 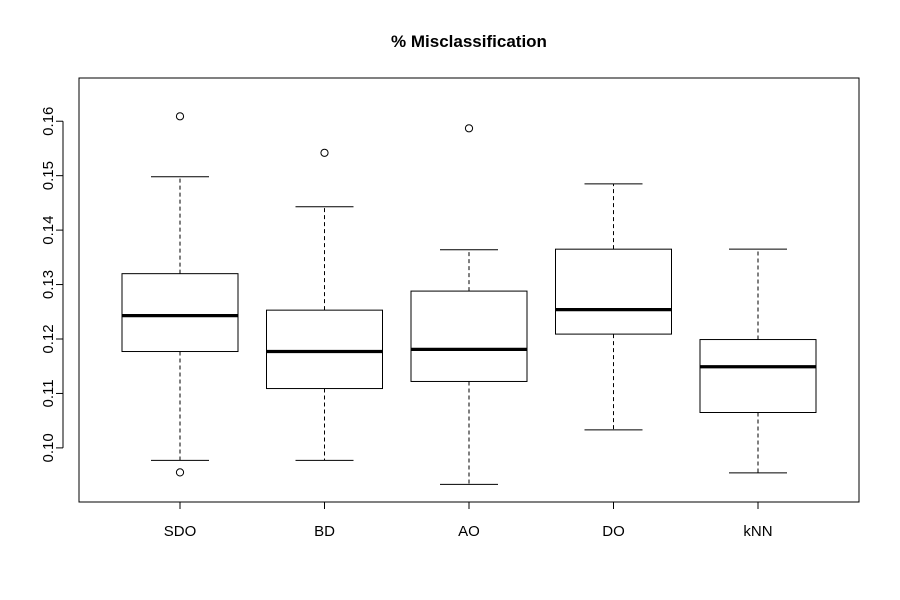 I want to click on box-do, so click(x=613, y=307).